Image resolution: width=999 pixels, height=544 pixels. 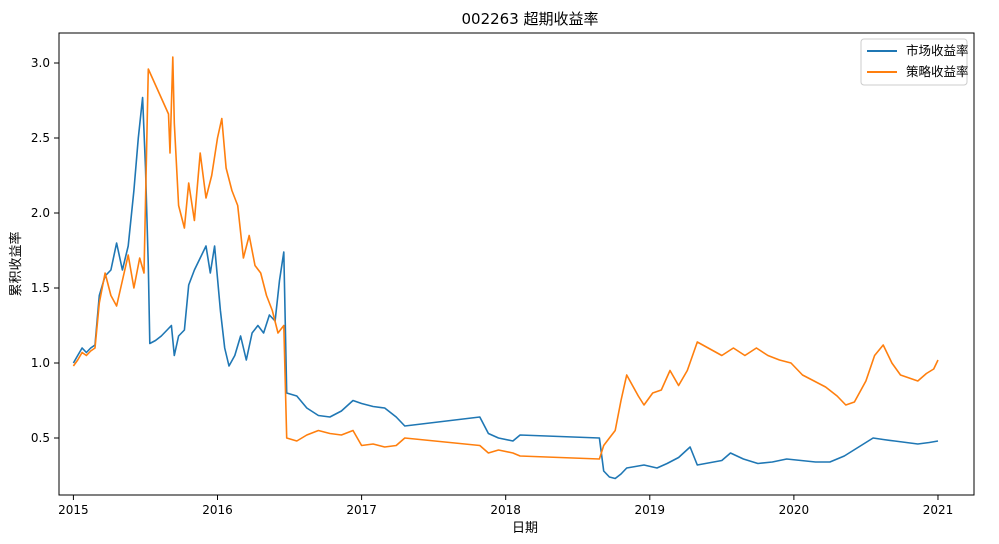 What do you see at coordinates (40, 363) in the screenshot?
I see `y-tick-label: 1.0` at bounding box center [40, 363].